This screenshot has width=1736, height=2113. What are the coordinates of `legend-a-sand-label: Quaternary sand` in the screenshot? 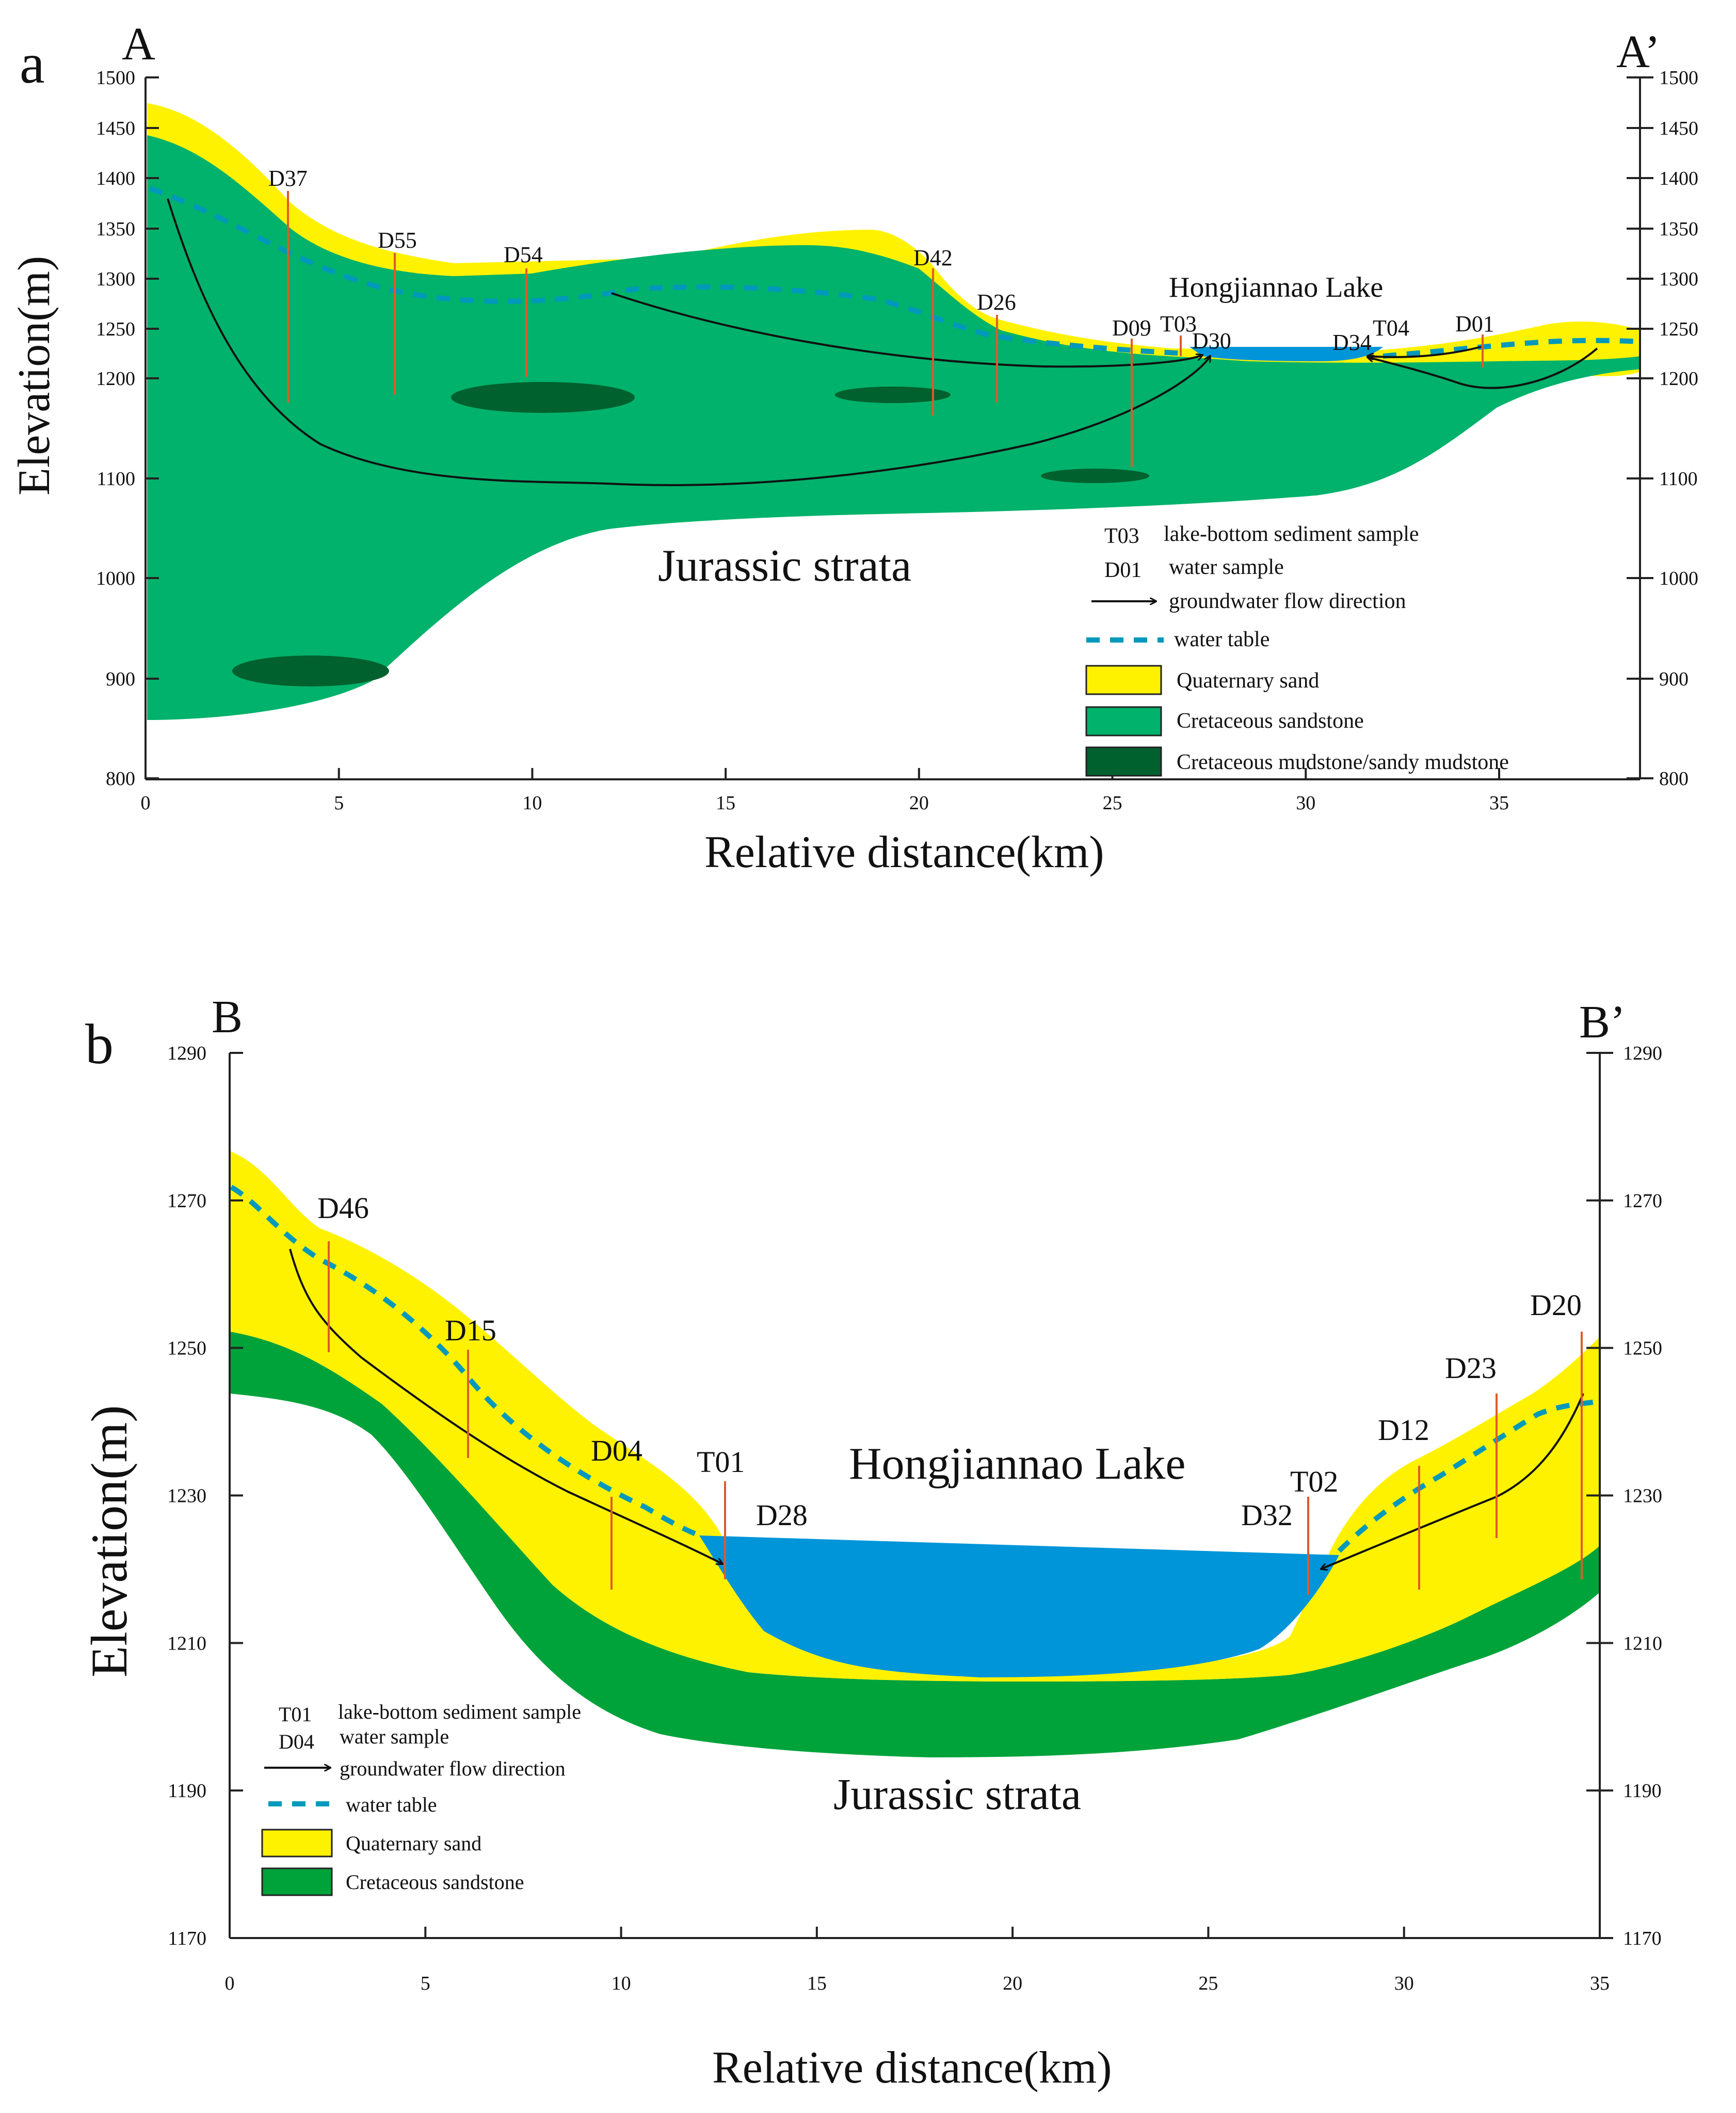 It's located at (1248, 681).